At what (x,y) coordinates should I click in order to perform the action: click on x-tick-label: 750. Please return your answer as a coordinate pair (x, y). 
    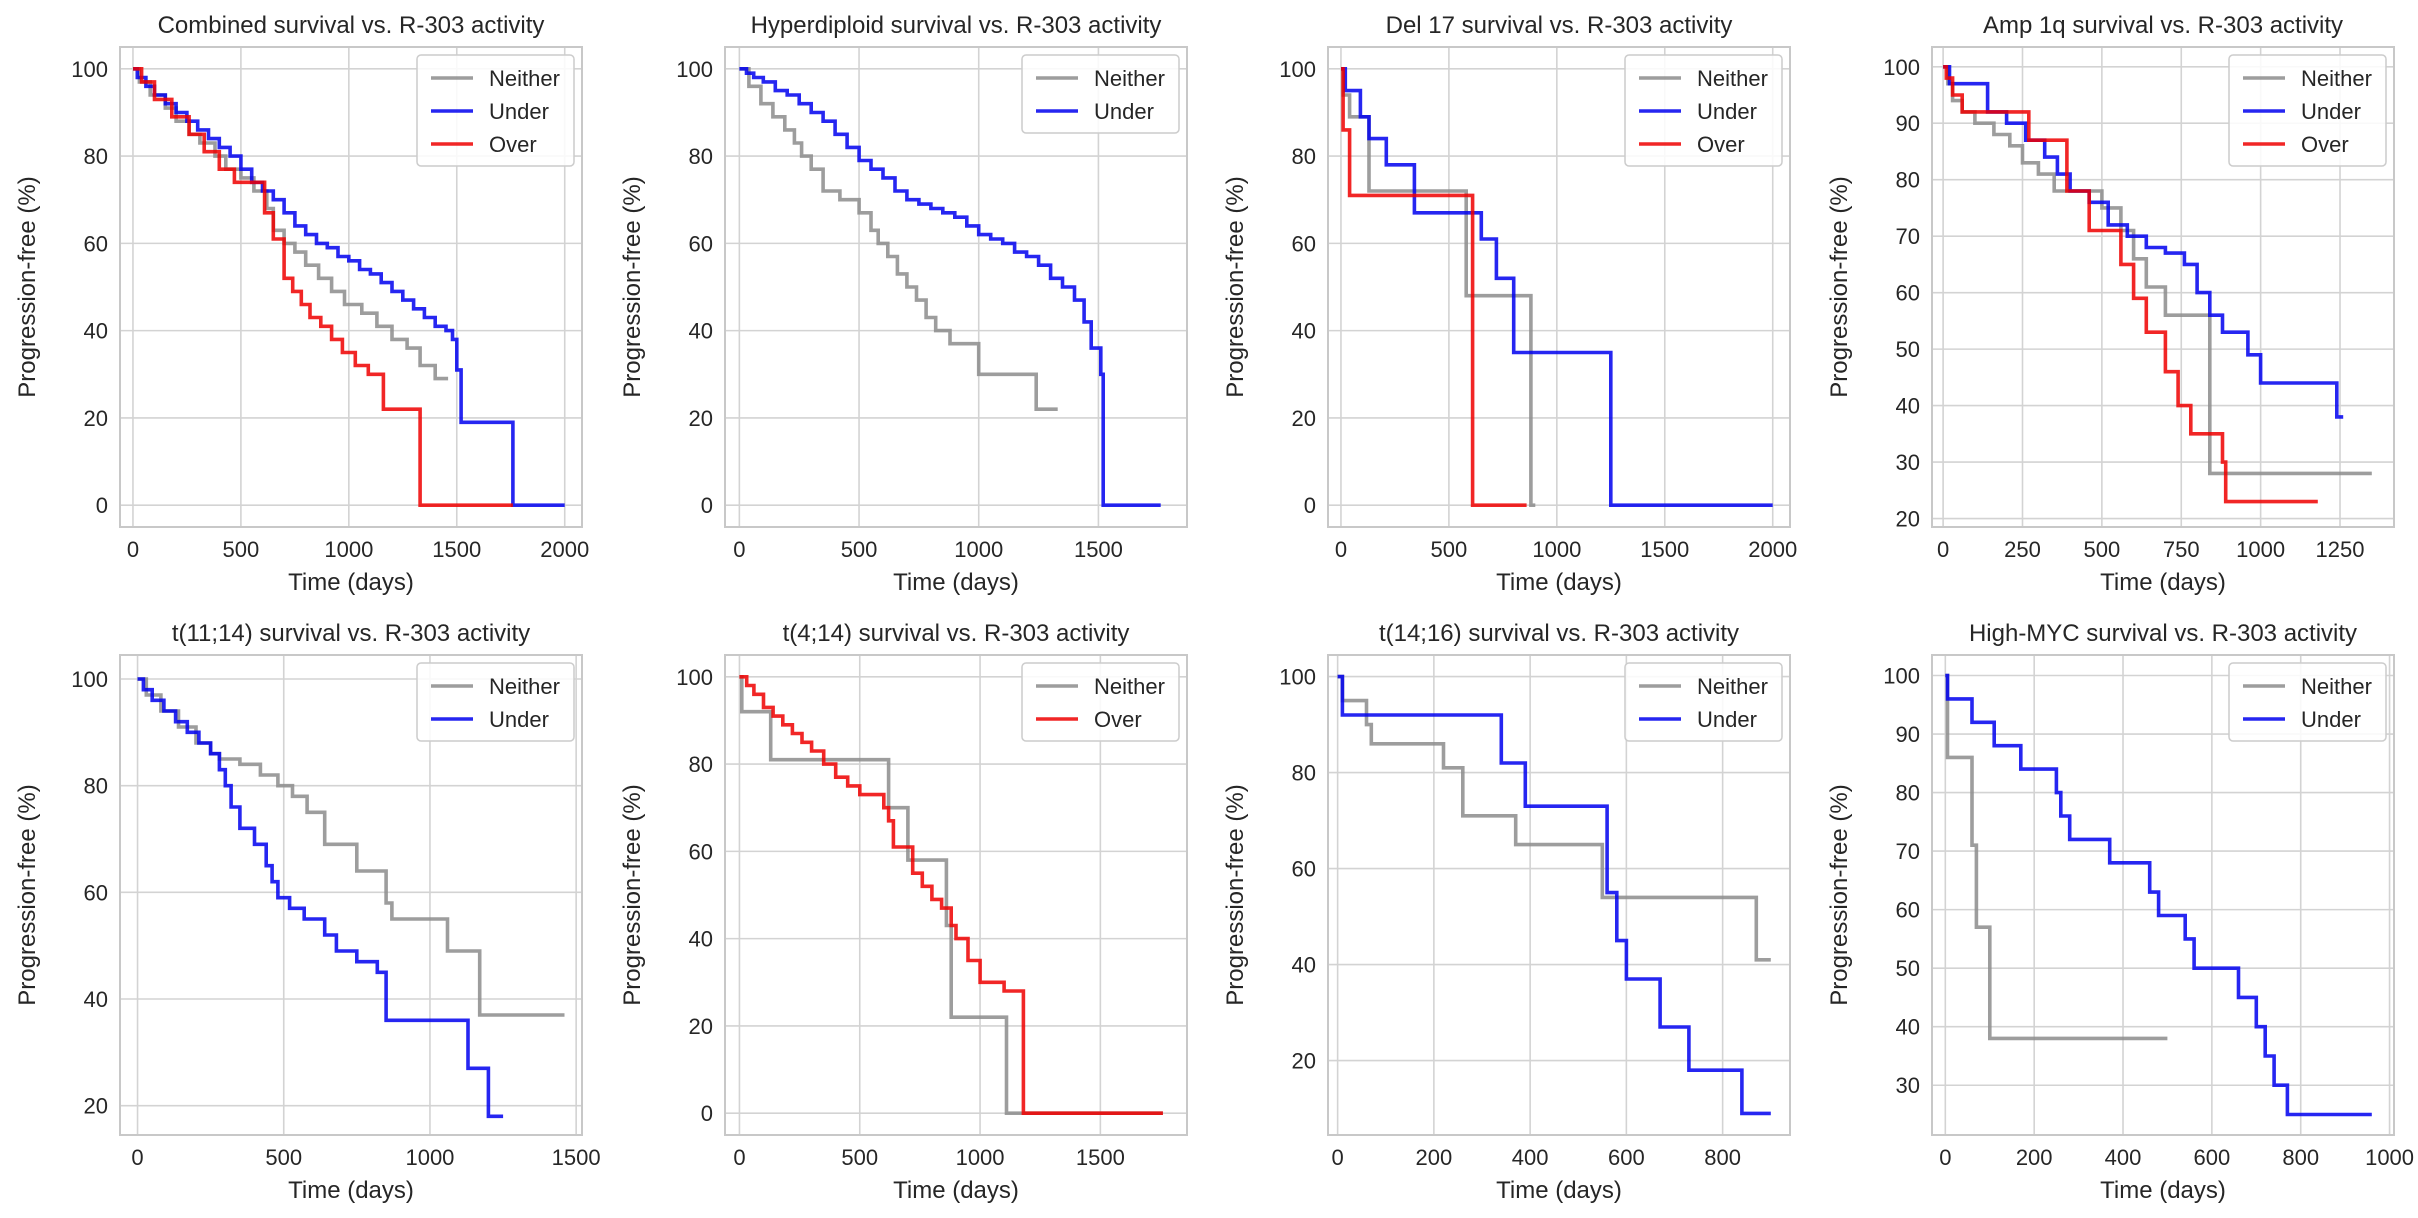
    Looking at the image, I should click on (2181, 549).